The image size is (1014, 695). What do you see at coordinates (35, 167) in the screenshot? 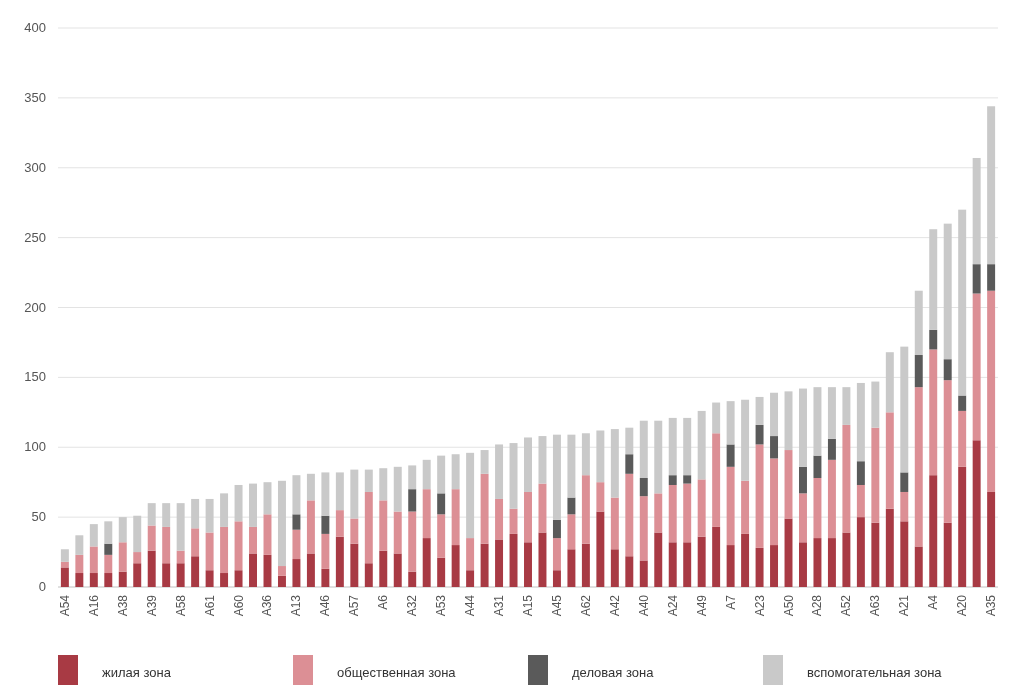
I see `y-tick-label: 300` at bounding box center [35, 167].